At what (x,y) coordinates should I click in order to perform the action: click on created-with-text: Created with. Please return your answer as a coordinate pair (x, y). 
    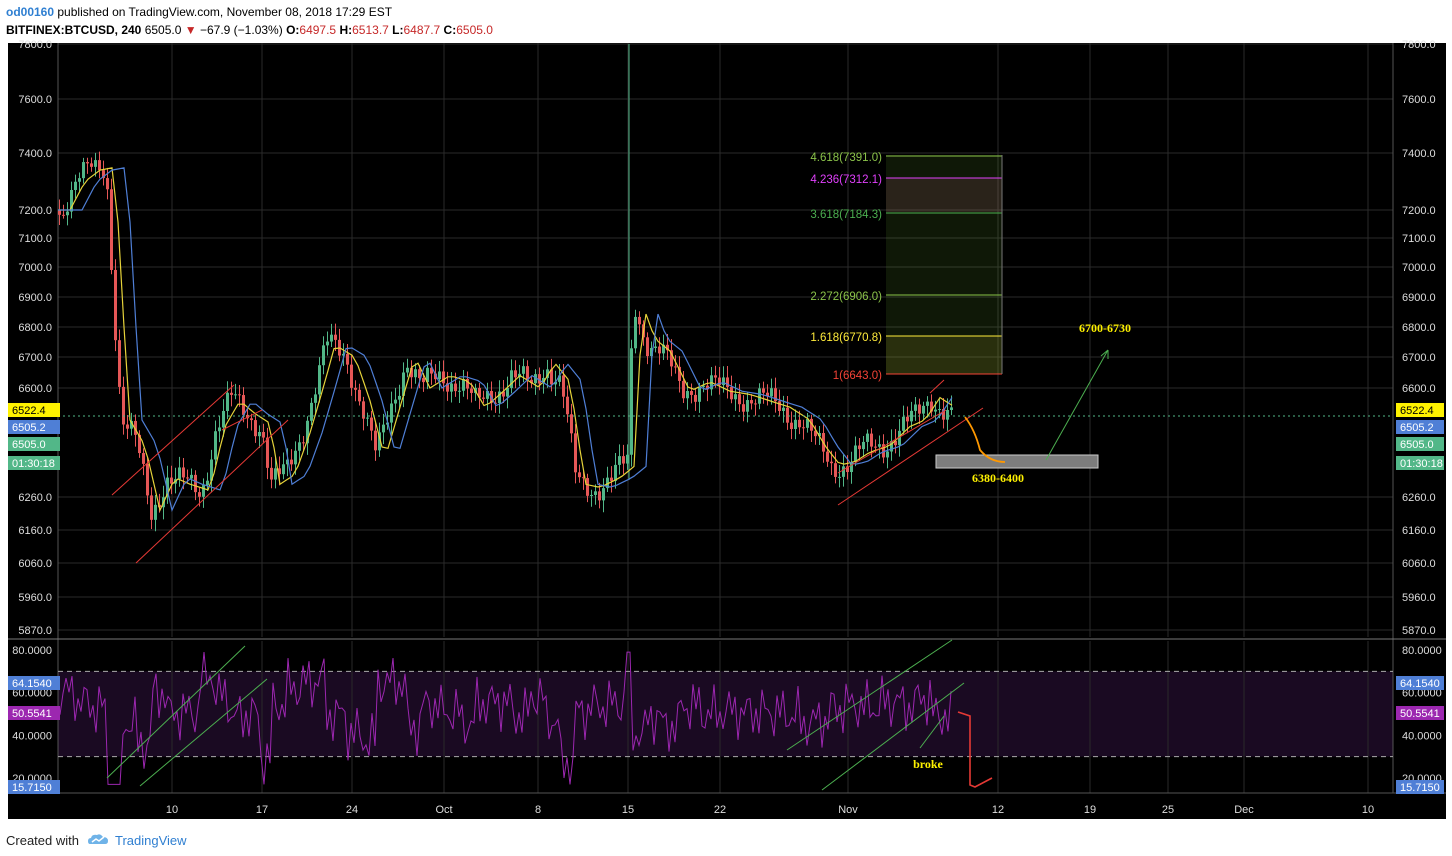
    Looking at the image, I should click on (42, 840).